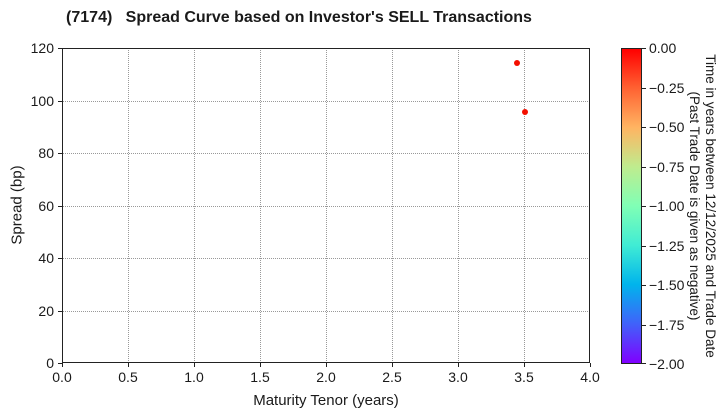 Image resolution: width=720 pixels, height=420 pixels. Describe the element at coordinates (667, 285) in the screenshot. I see `colorbar-tick-label: −1.50` at that location.